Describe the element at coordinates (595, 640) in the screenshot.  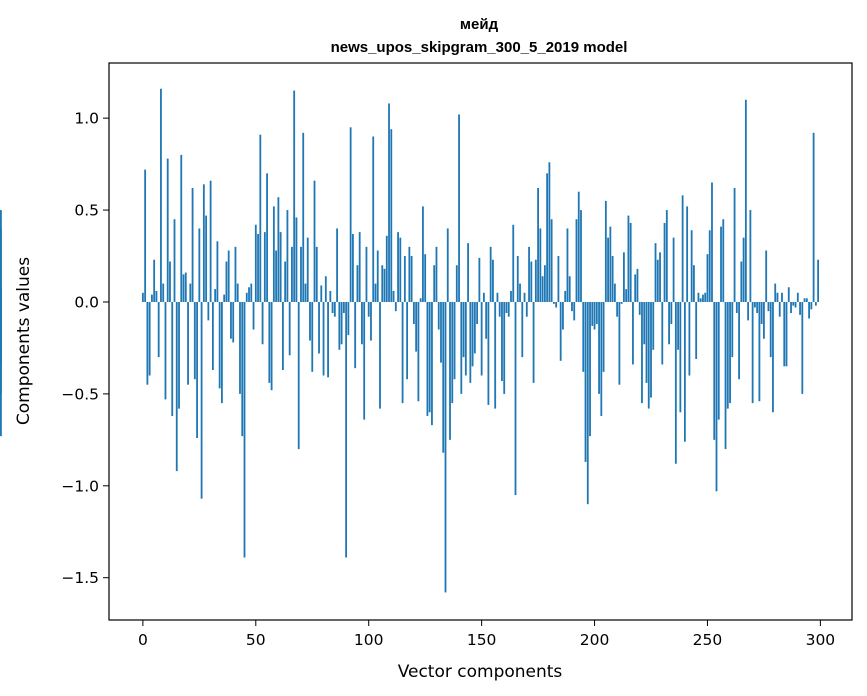
I see `x-tick-label: 200` at that location.